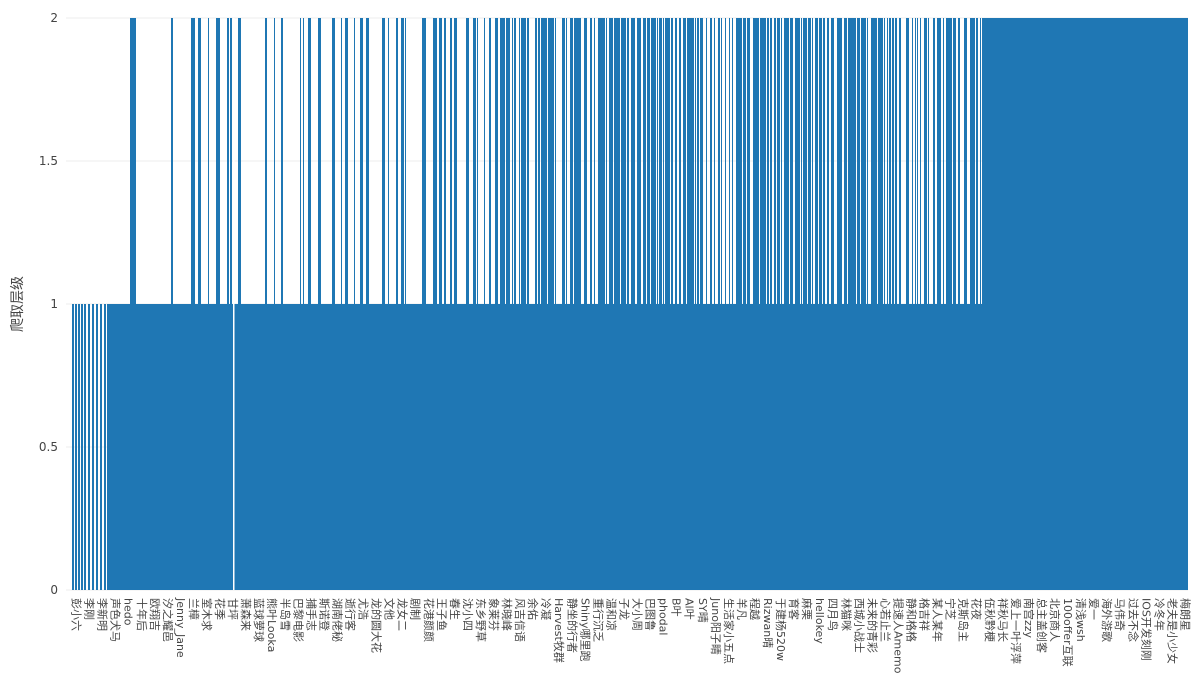 The image size is (1200, 676). What do you see at coordinates (363, 609) in the screenshot?
I see `x-tick-label: 尤浩` at bounding box center [363, 609].